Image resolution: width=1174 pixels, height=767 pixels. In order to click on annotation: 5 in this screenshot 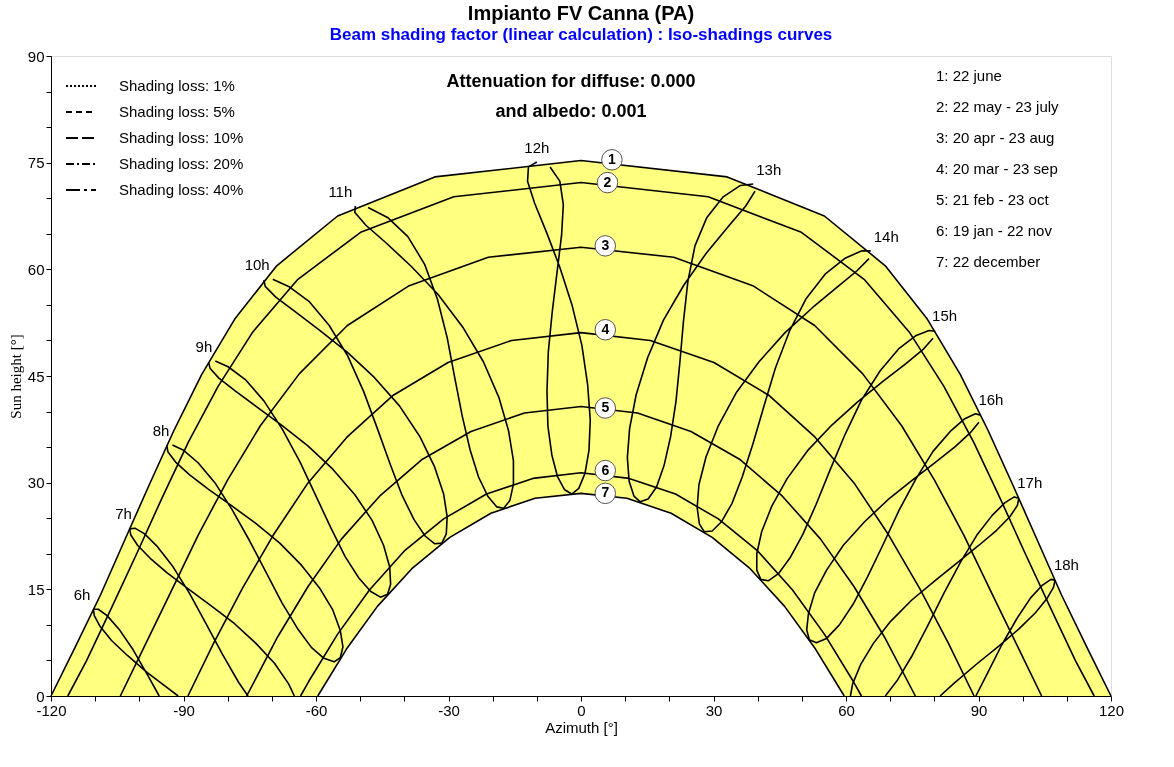, I will do `click(605, 407)`.